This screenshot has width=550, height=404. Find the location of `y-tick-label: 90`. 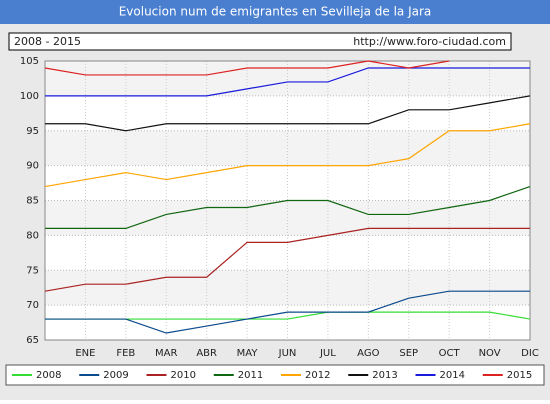

y-tick-label: 90 is located at coordinates (32, 166).